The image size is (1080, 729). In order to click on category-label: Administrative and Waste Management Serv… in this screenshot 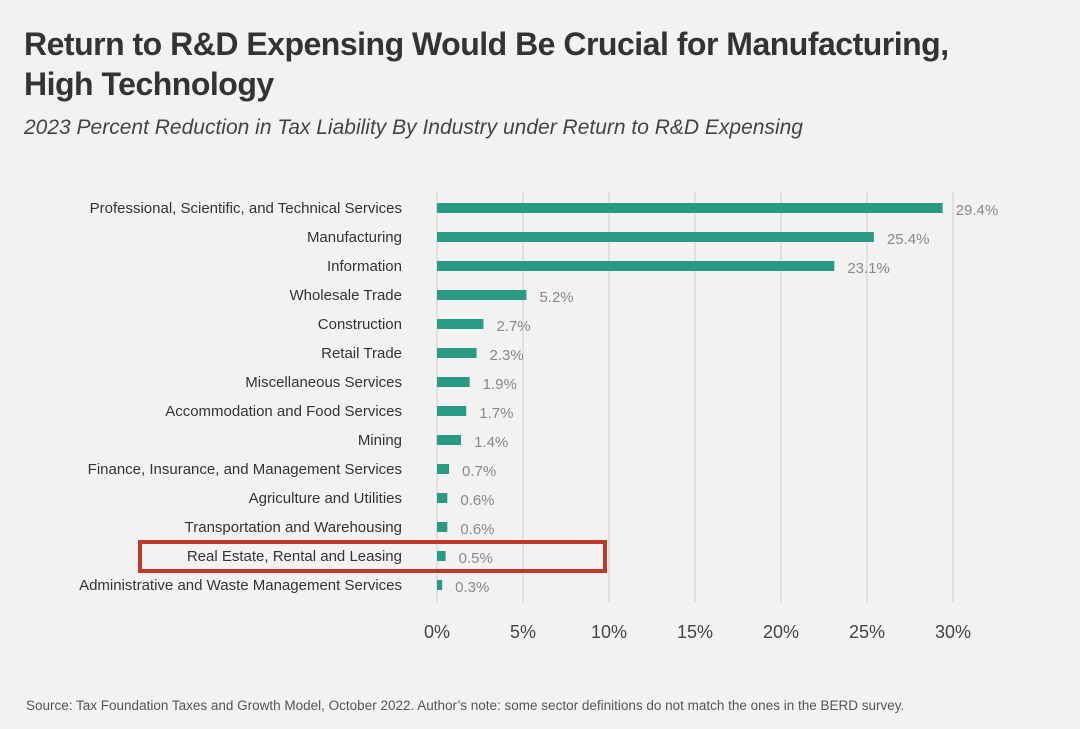, I will do `click(240, 585)`.